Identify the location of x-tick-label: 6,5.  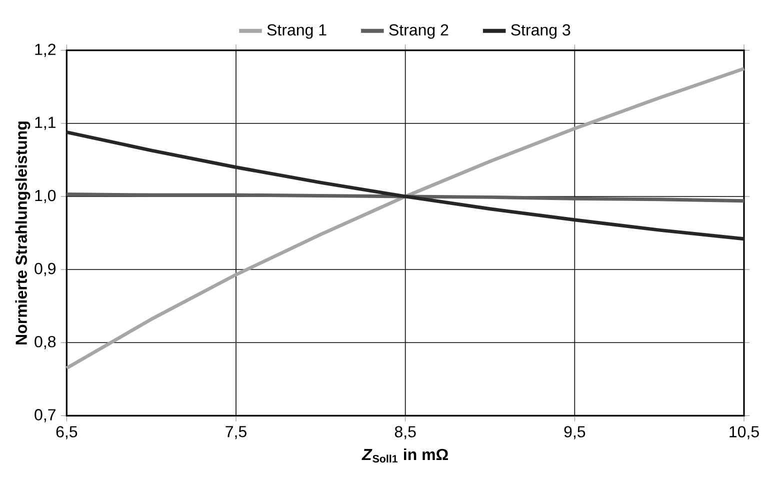
(67, 433).